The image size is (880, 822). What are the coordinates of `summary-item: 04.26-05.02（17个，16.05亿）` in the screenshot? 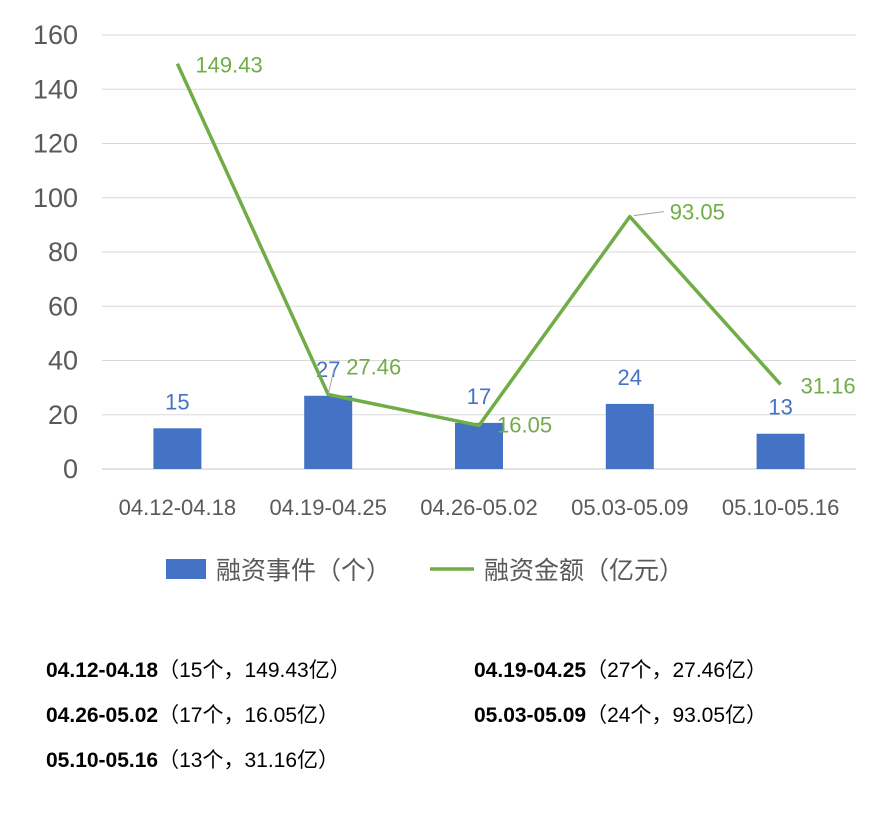 It's located at (192, 714).